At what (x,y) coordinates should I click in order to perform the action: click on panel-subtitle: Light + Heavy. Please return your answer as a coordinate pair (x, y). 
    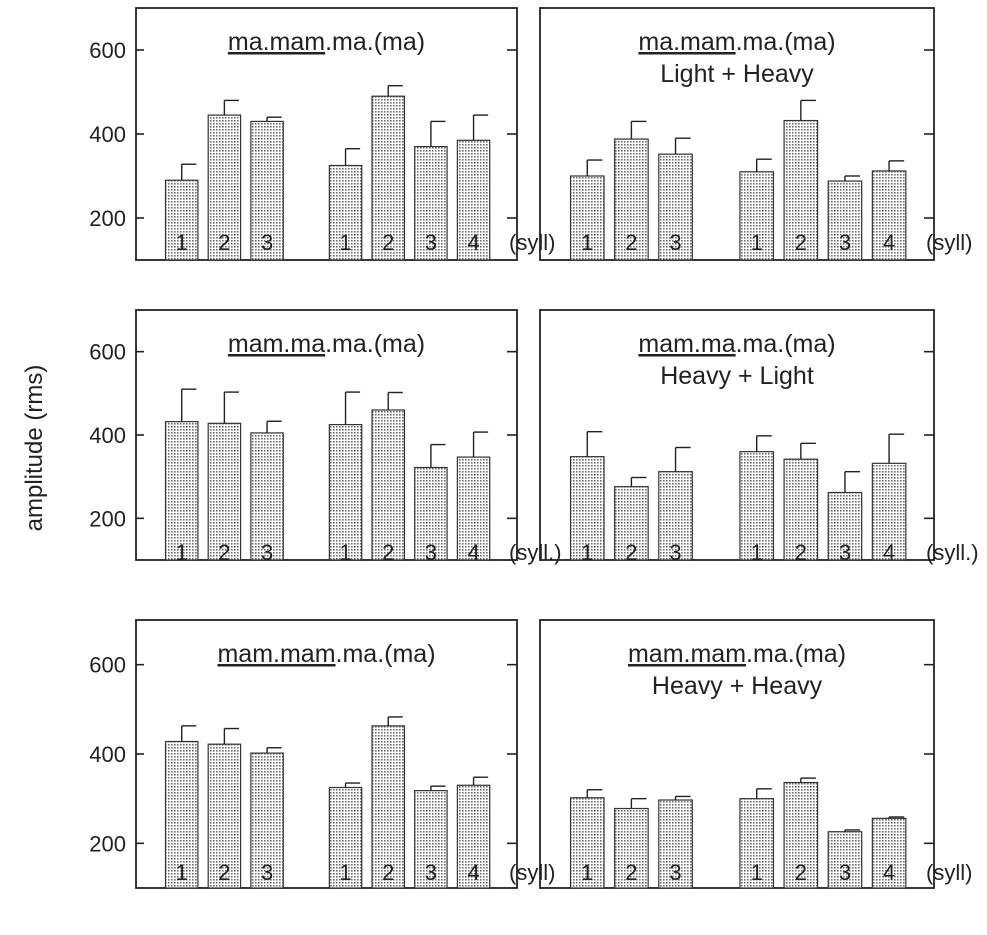
    Looking at the image, I should click on (737, 74).